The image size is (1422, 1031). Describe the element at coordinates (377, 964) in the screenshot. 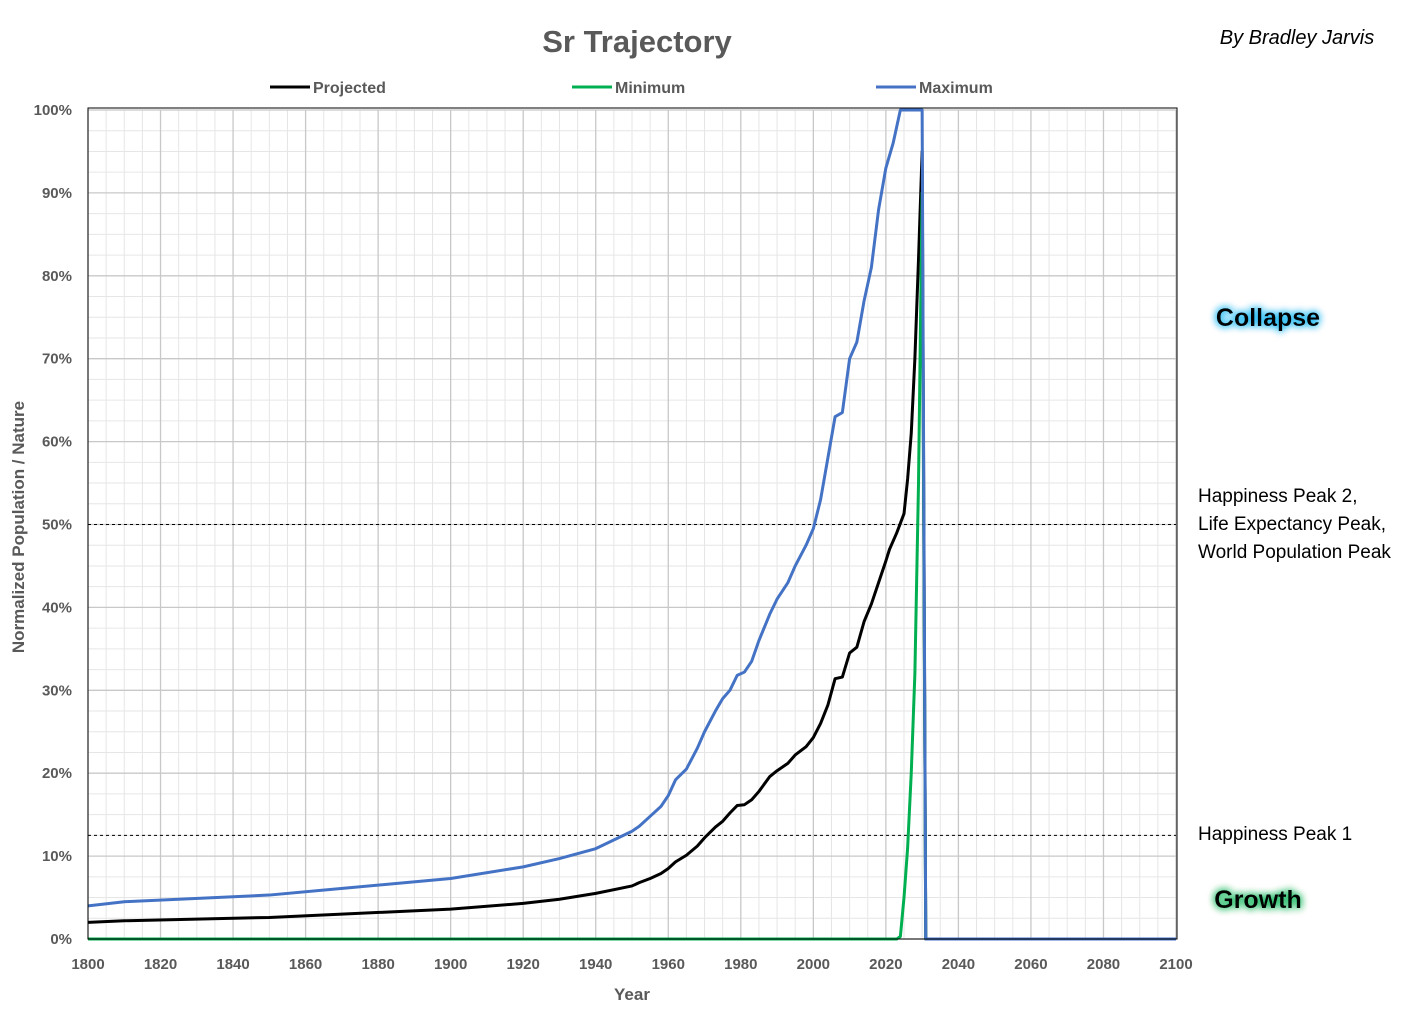

I see `x-tick-label: 1880` at that location.